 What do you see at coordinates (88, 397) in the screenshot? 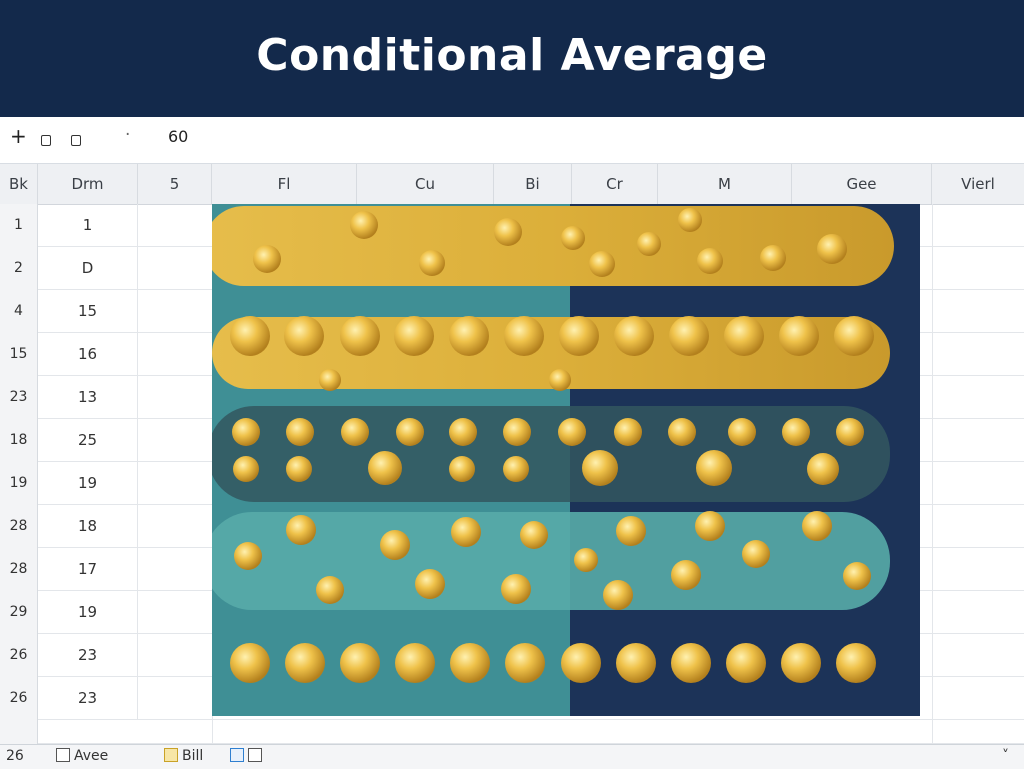
I see `cell: 13` at bounding box center [88, 397].